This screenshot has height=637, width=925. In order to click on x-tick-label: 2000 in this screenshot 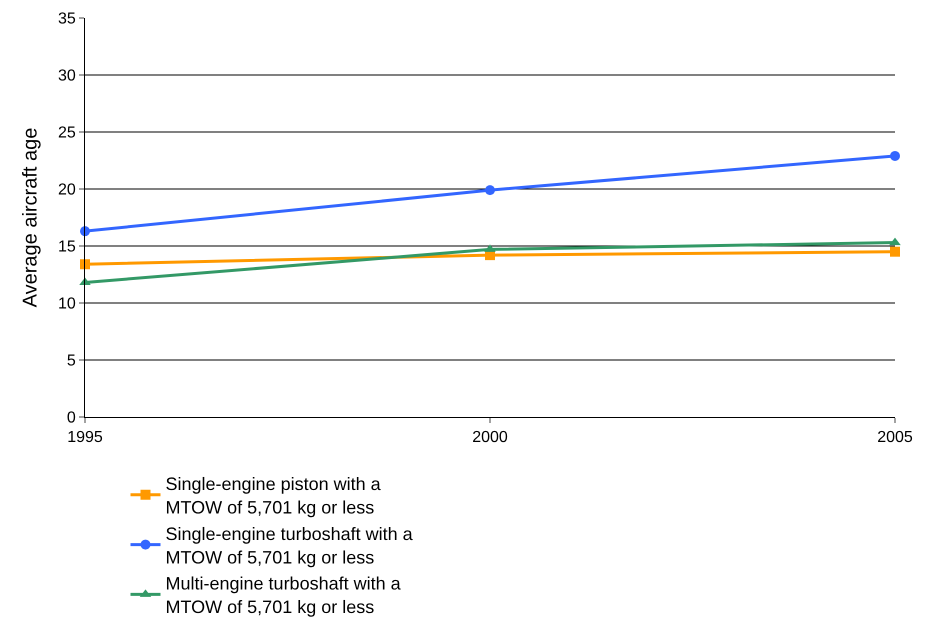, I will do `click(490, 437)`.